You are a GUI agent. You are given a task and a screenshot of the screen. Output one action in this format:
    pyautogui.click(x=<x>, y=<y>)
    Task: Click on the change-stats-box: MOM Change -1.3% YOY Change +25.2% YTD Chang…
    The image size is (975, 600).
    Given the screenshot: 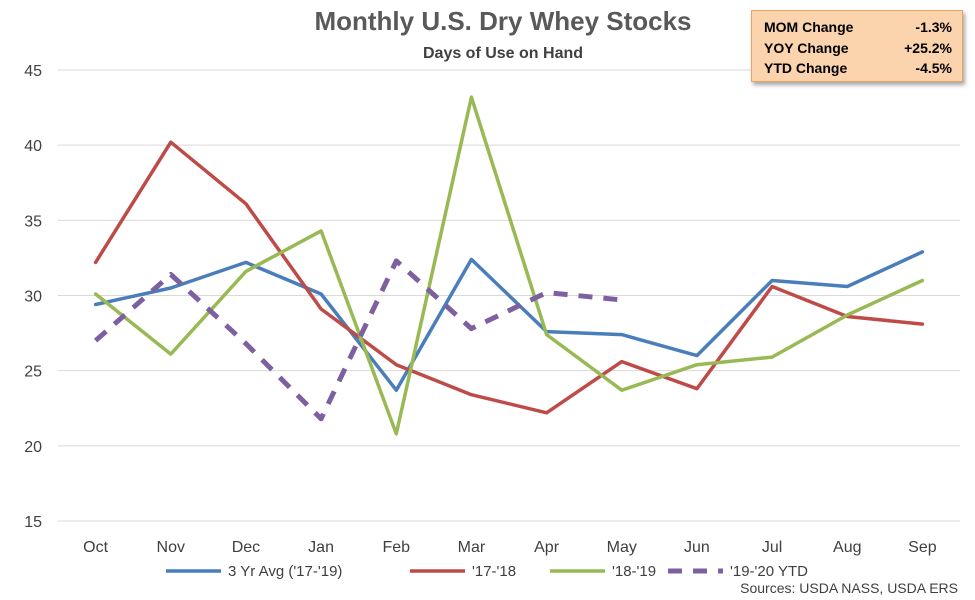 What is the action you would take?
    pyautogui.click(x=857, y=46)
    